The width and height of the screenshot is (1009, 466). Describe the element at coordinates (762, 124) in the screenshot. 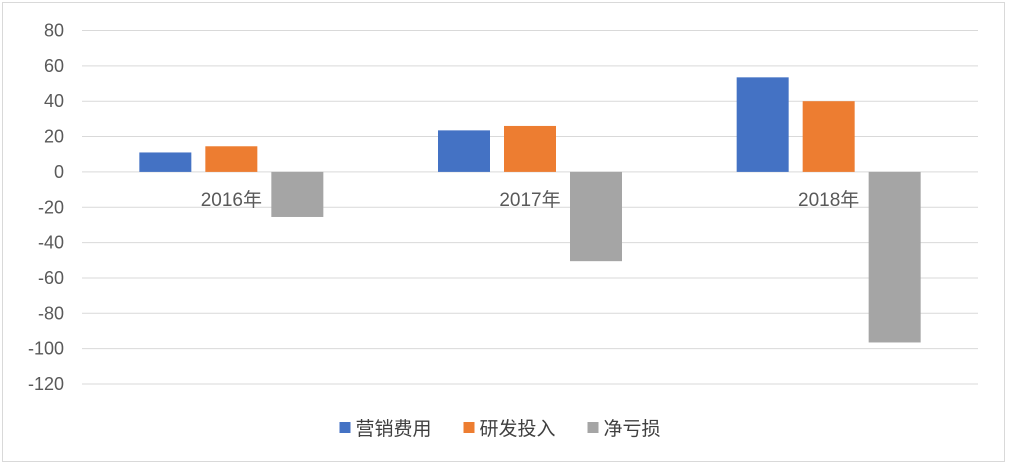

I see `bar-营销费用-2018年` at that location.